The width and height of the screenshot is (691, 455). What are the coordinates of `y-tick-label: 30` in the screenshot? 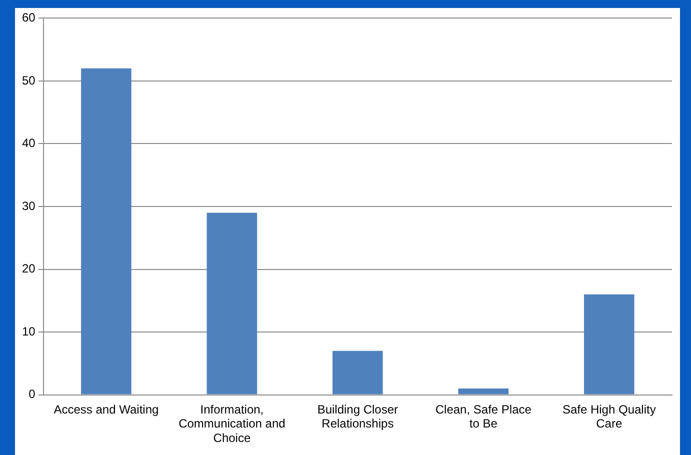 It's located at (29, 205).